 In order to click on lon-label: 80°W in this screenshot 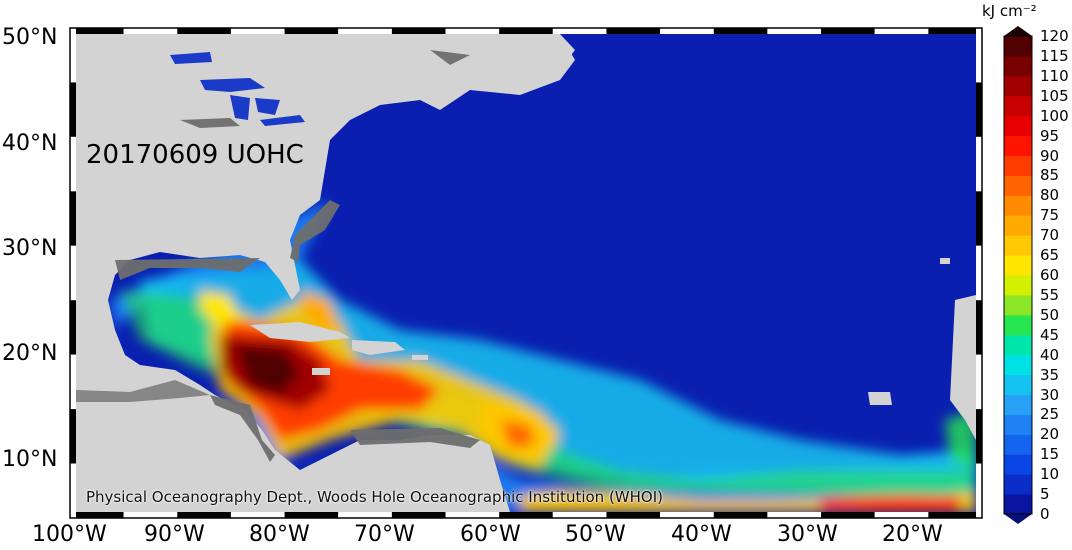, I will do `click(279, 534)`.